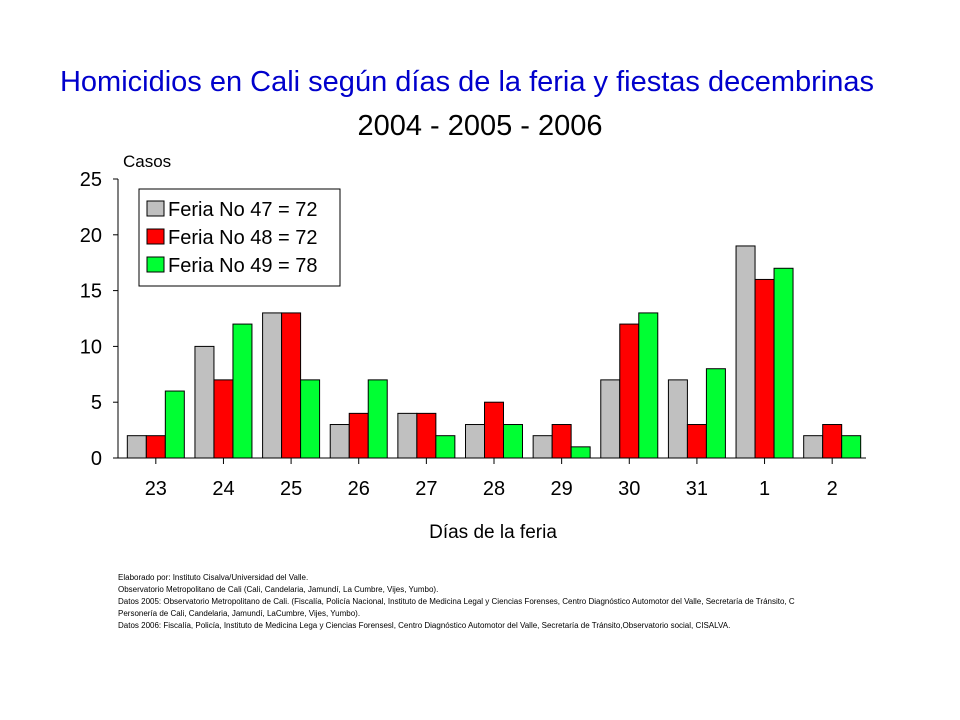 The image size is (960, 720). What do you see at coordinates (562, 489) in the screenshot?
I see `x-tick-label: 29` at bounding box center [562, 489].